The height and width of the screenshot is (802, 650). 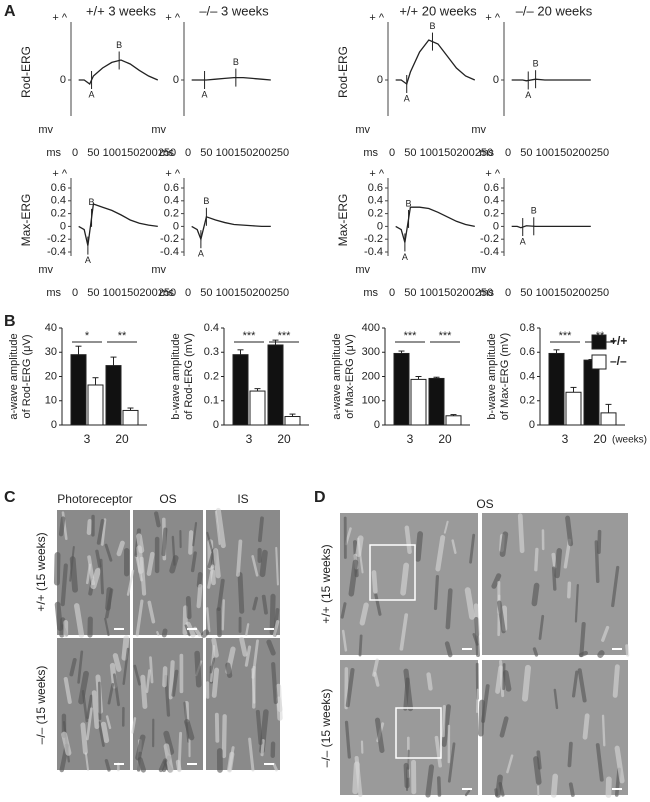 What do you see at coordinates (225, 293) in the screenshot?
I see `x-tick-label: 100` at bounding box center [225, 293].